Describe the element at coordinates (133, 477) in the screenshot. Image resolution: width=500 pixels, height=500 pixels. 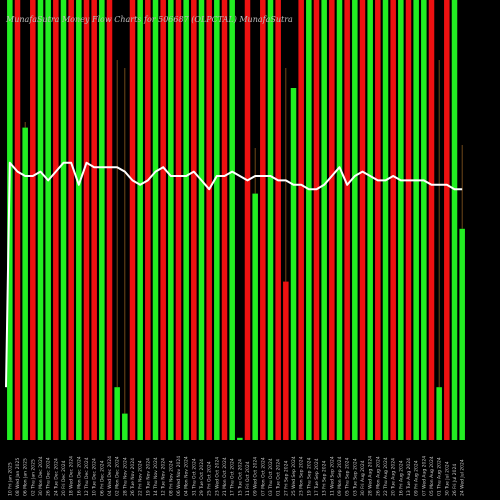
I see `date-label: 26 Tue Nov 2024` at that location.